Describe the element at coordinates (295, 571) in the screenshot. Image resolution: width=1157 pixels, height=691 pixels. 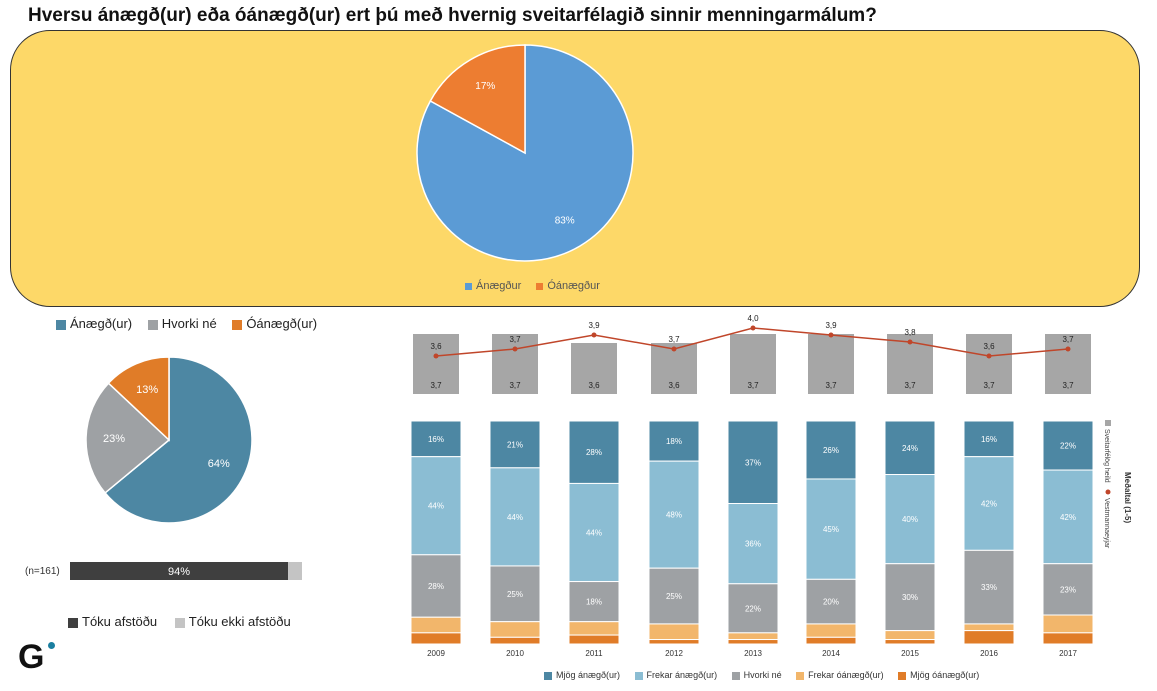
I see `response-bar-not-answered` at that location.